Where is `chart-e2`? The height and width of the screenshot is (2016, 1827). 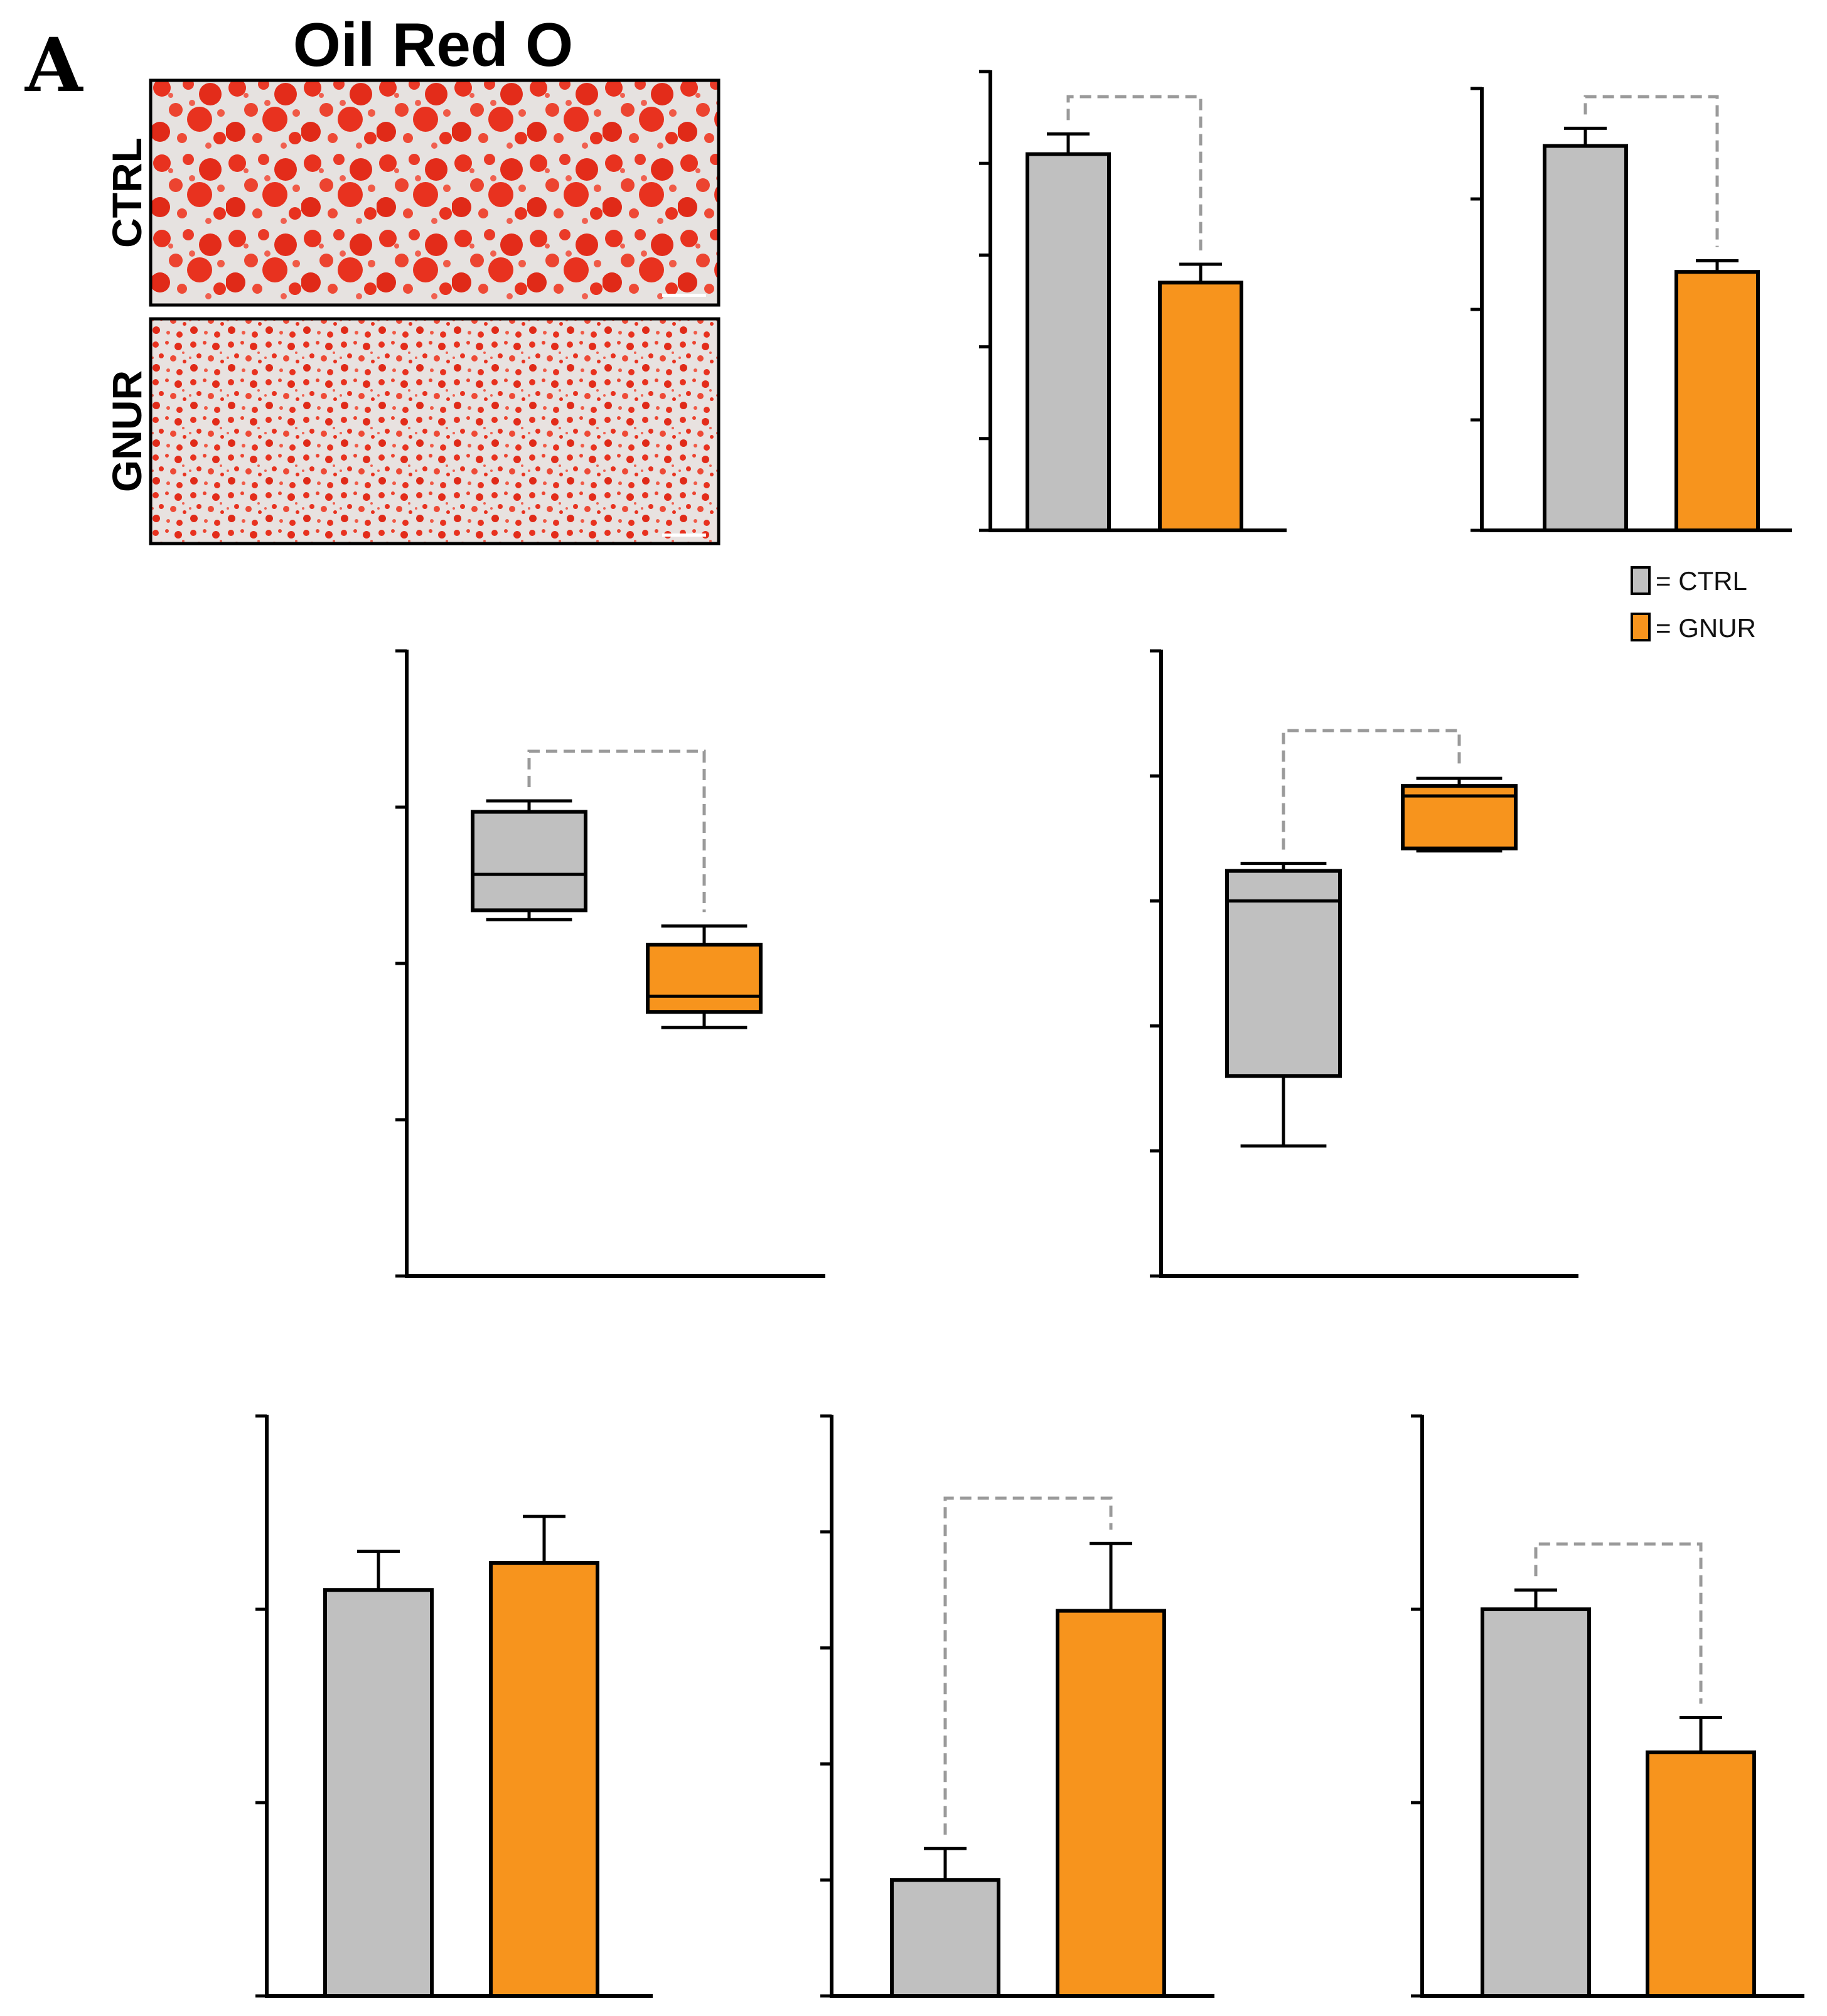 chart-e2 is located at coordinates (1017, 1706).